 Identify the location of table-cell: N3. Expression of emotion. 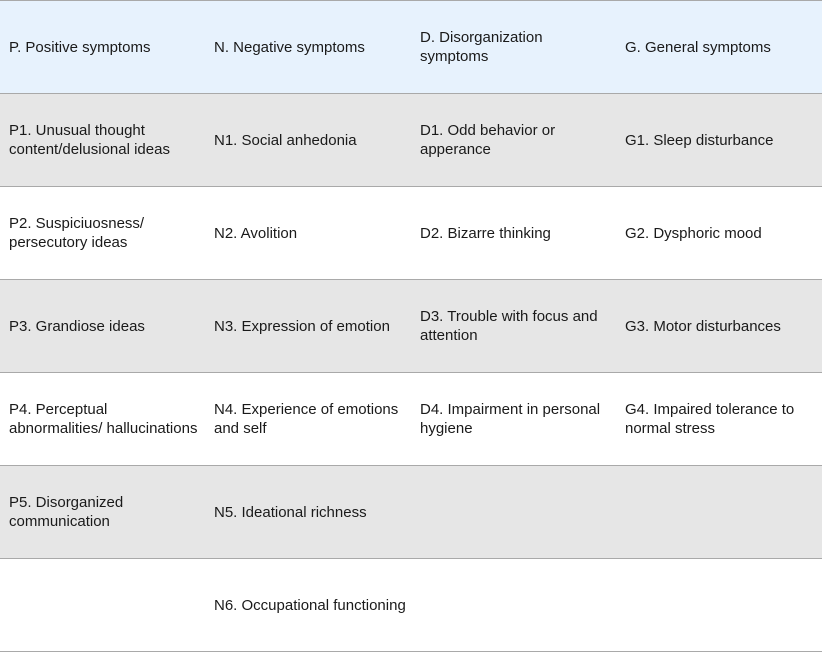
(308, 326).